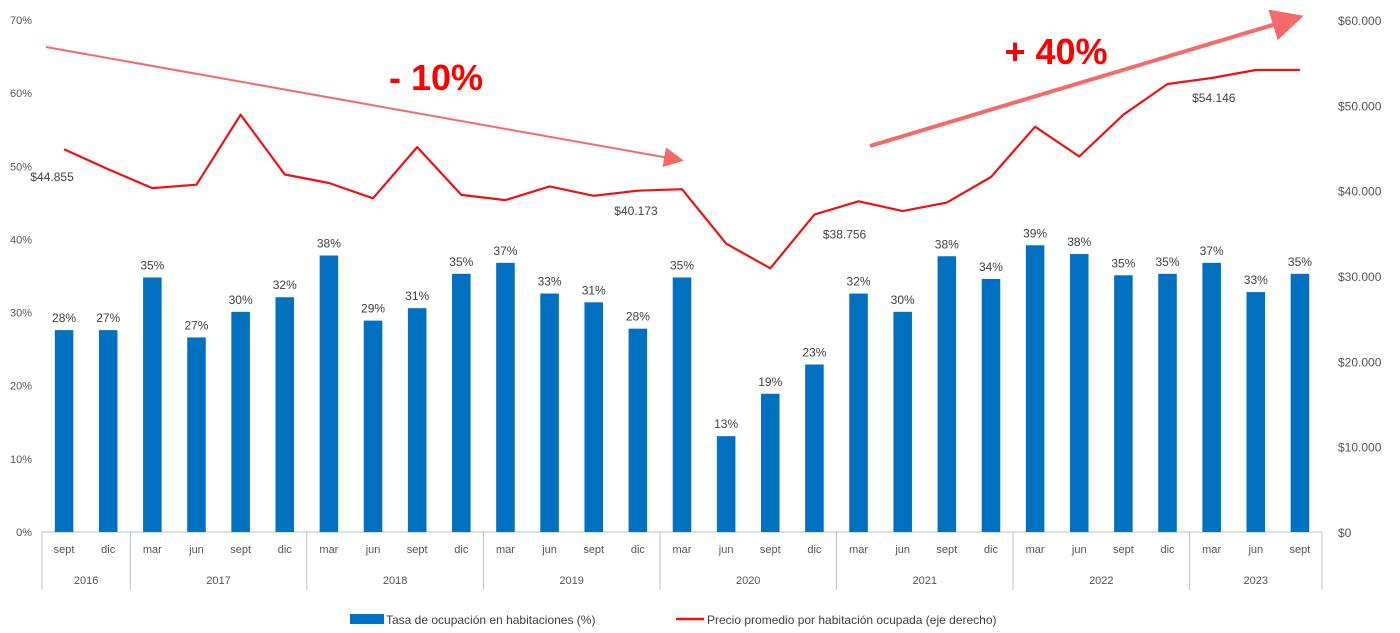  Describe the element at coordinates (845, 234) in the screenshot. I see `price-data-label: $38.756` at that location.